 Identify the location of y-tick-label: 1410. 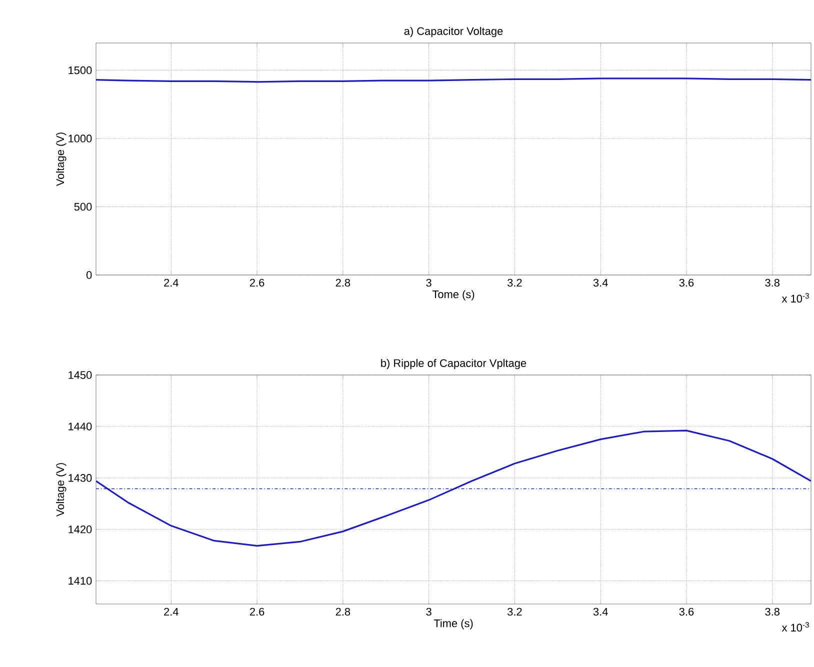
(80, 580).